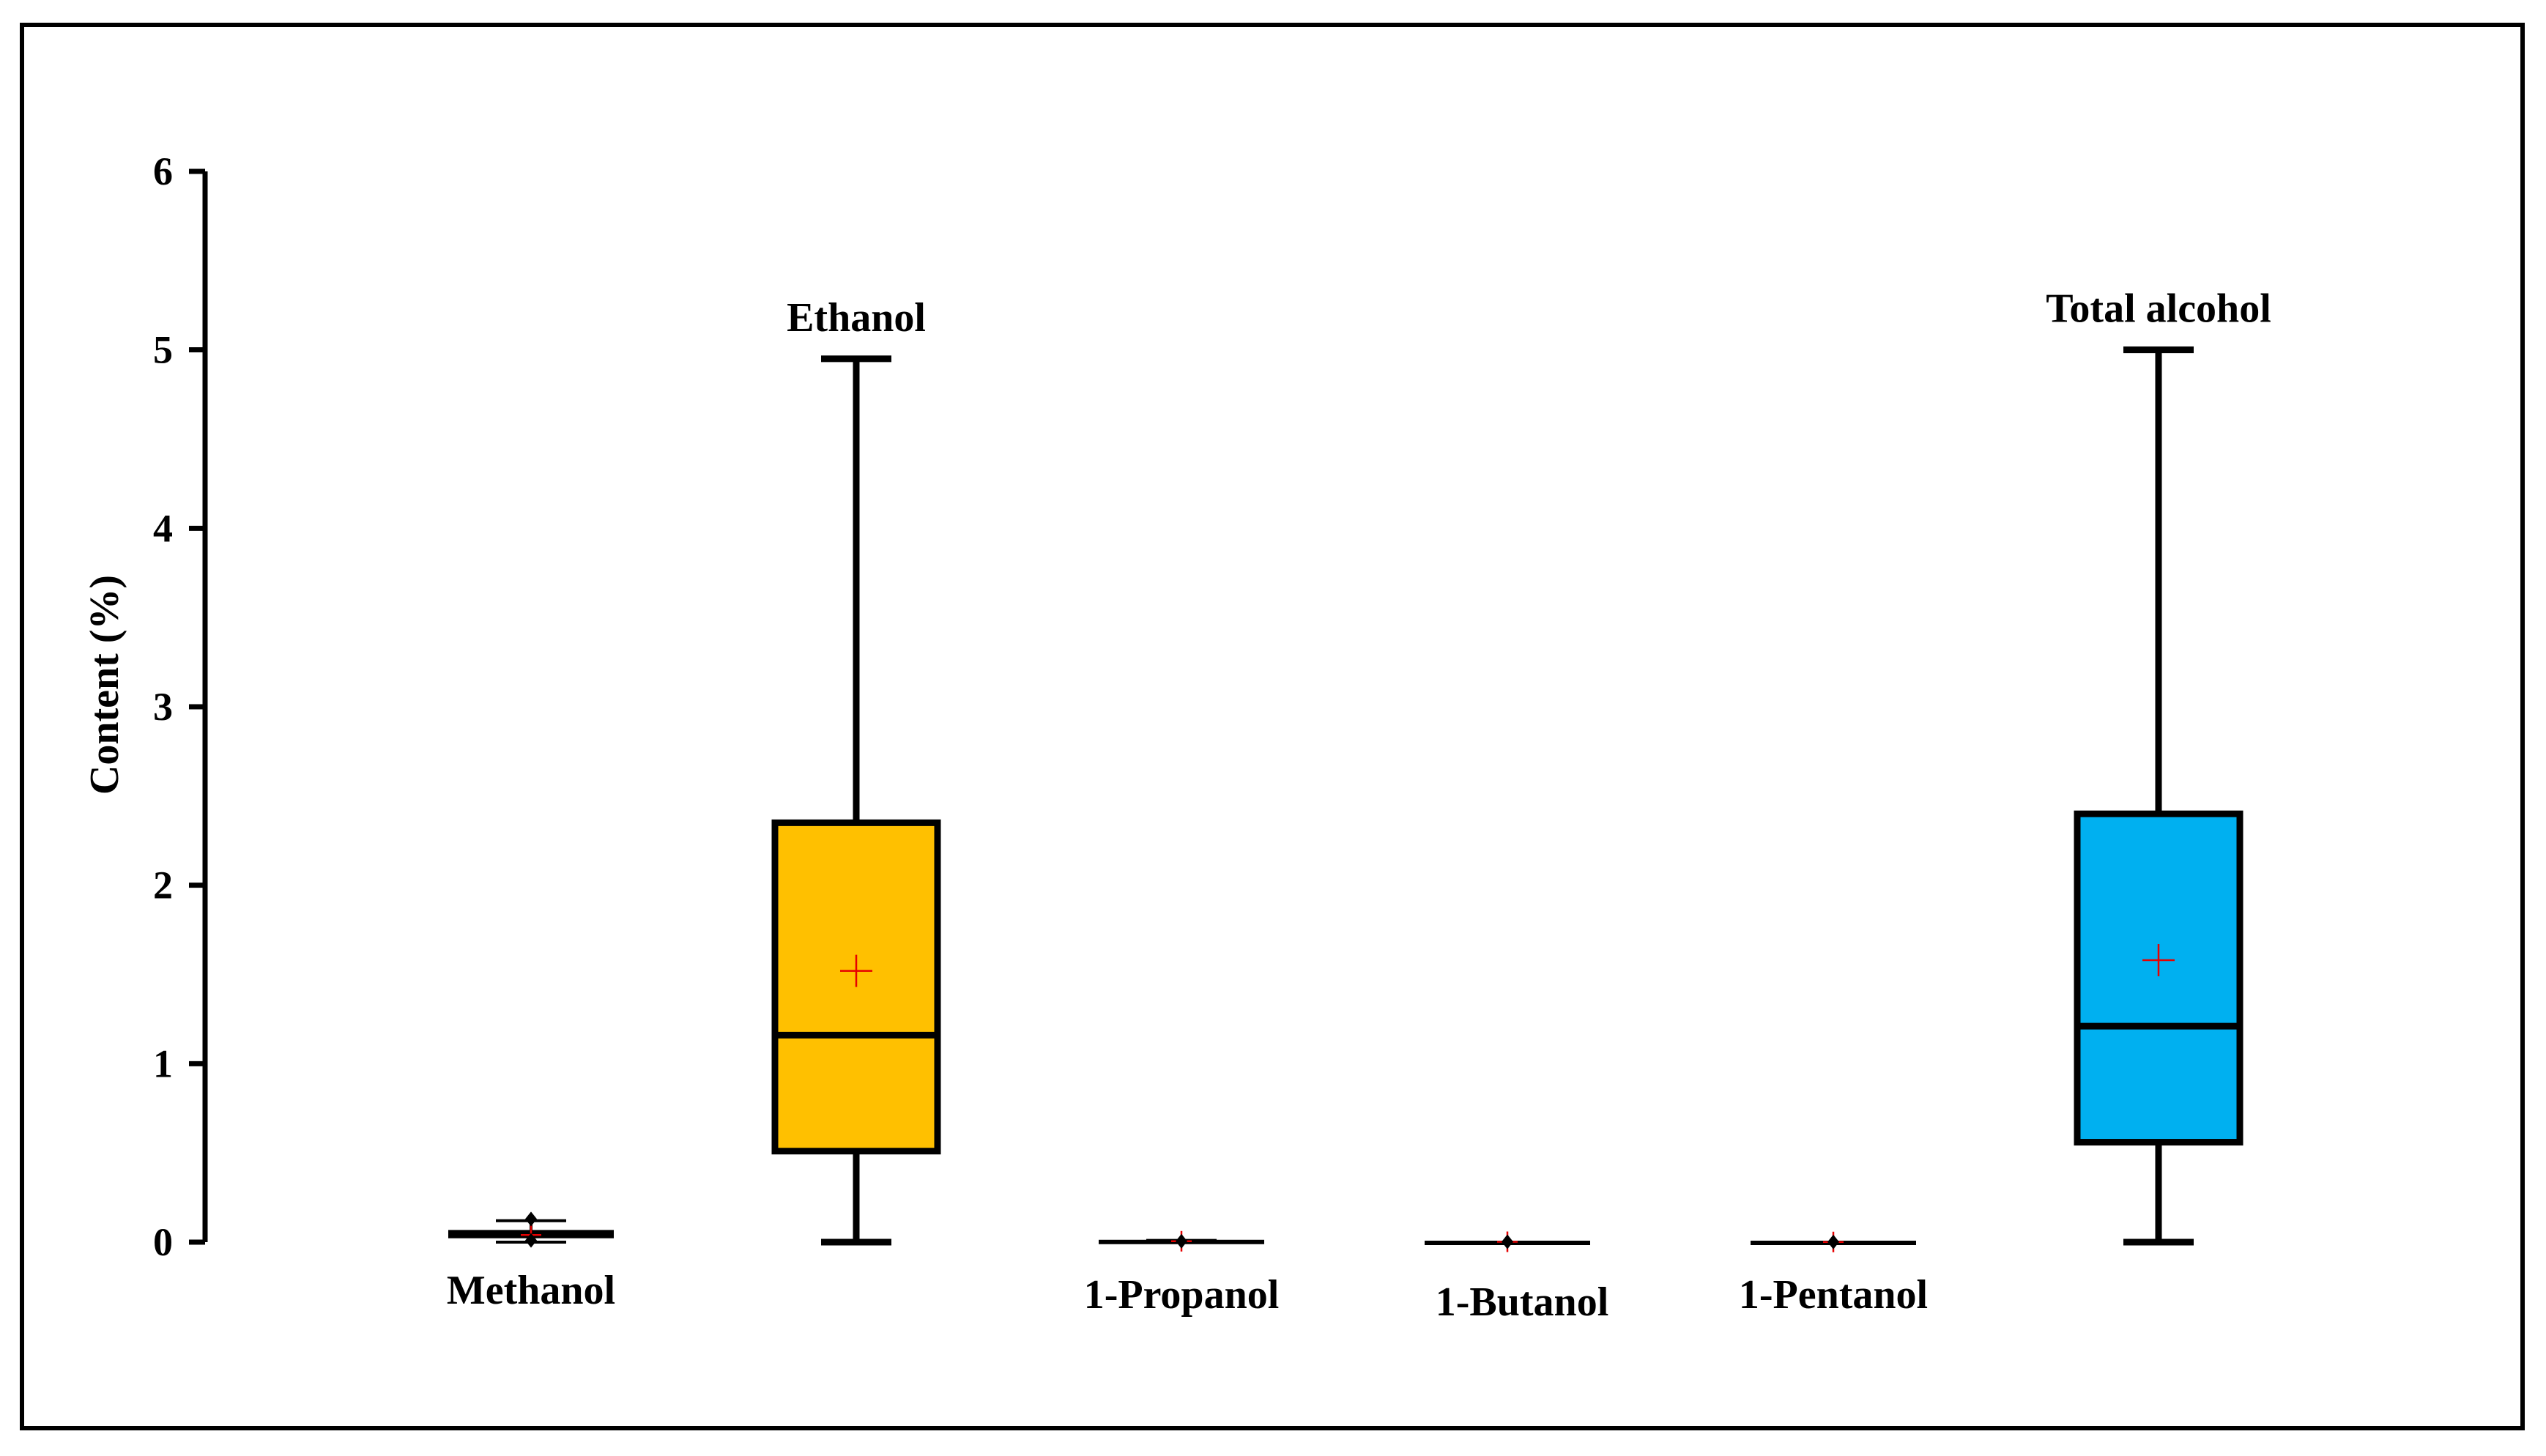  I want to click on y-tick-label: 1, so click(163, 1063).